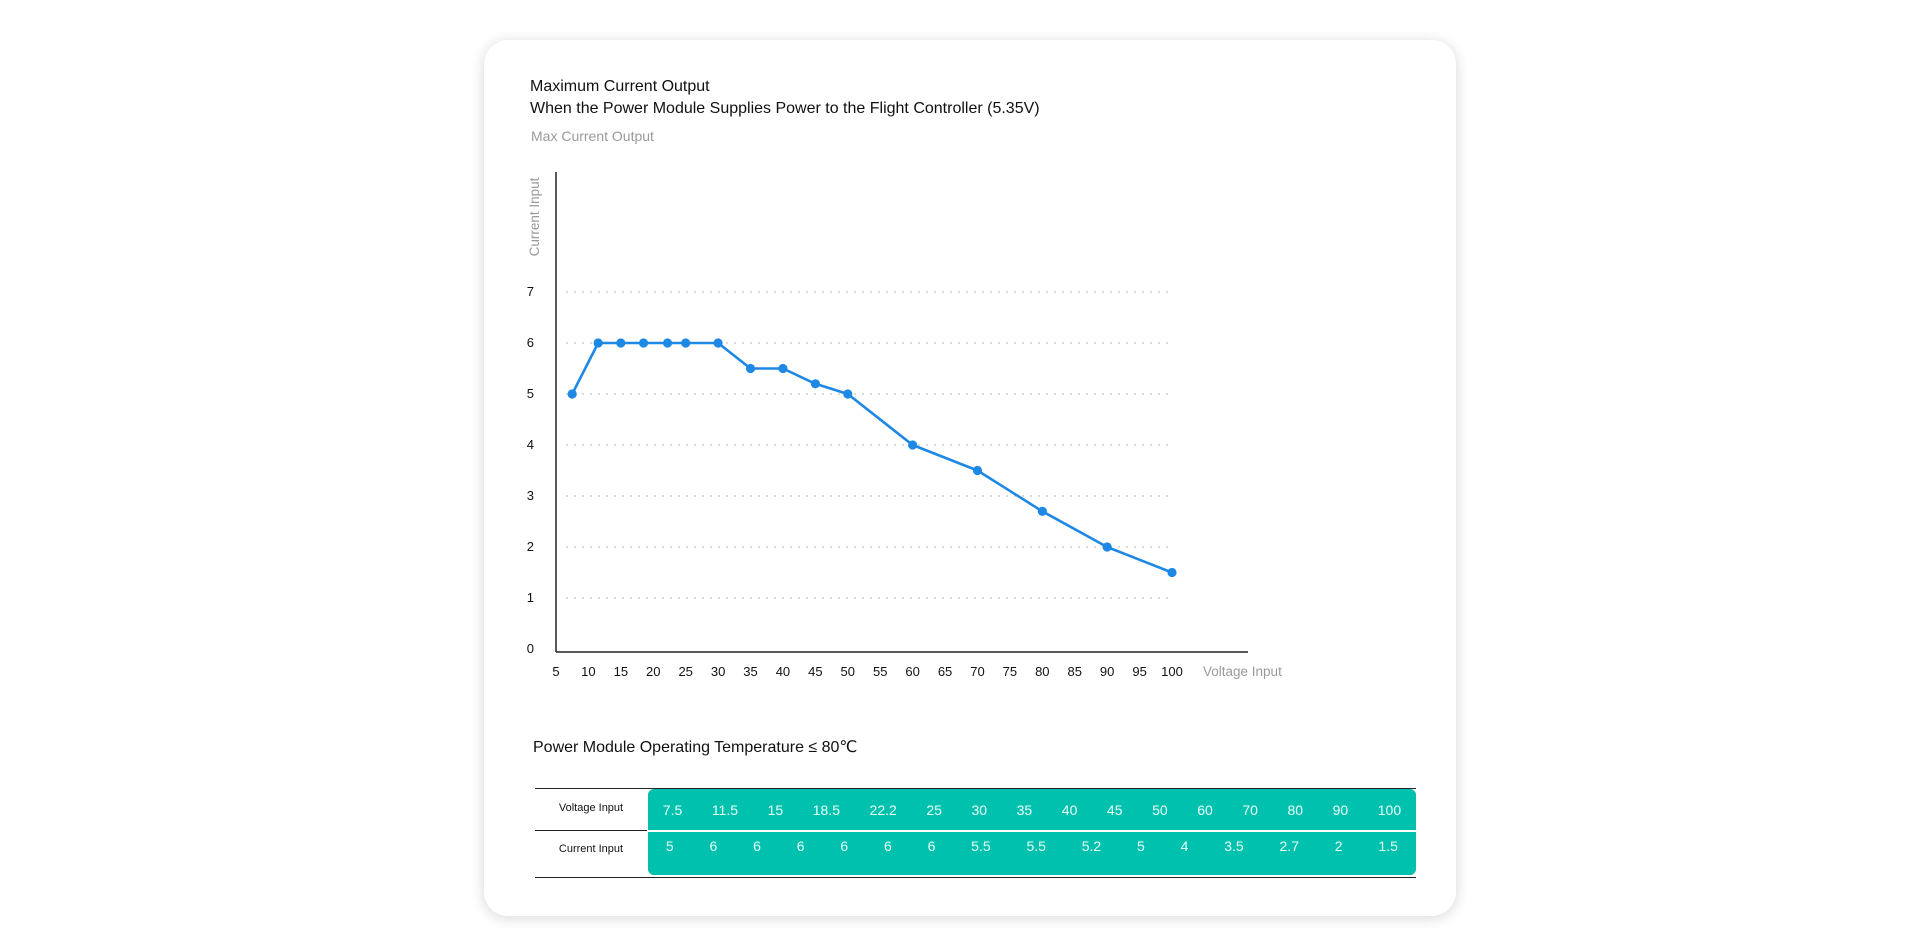 The width and height of the screenshot is (1920, 947). What do you see at coordinates (1184, 846) in the screenshot?
I see `table-cell: 4` at bounding box center [1184, 846].